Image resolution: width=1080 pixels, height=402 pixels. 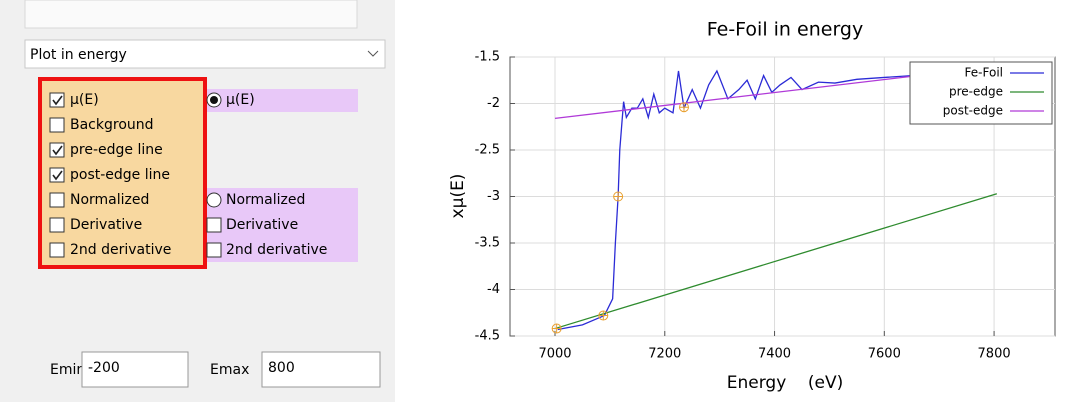 I want to click on y-tick-label: -3, so click(x=493, y=196).